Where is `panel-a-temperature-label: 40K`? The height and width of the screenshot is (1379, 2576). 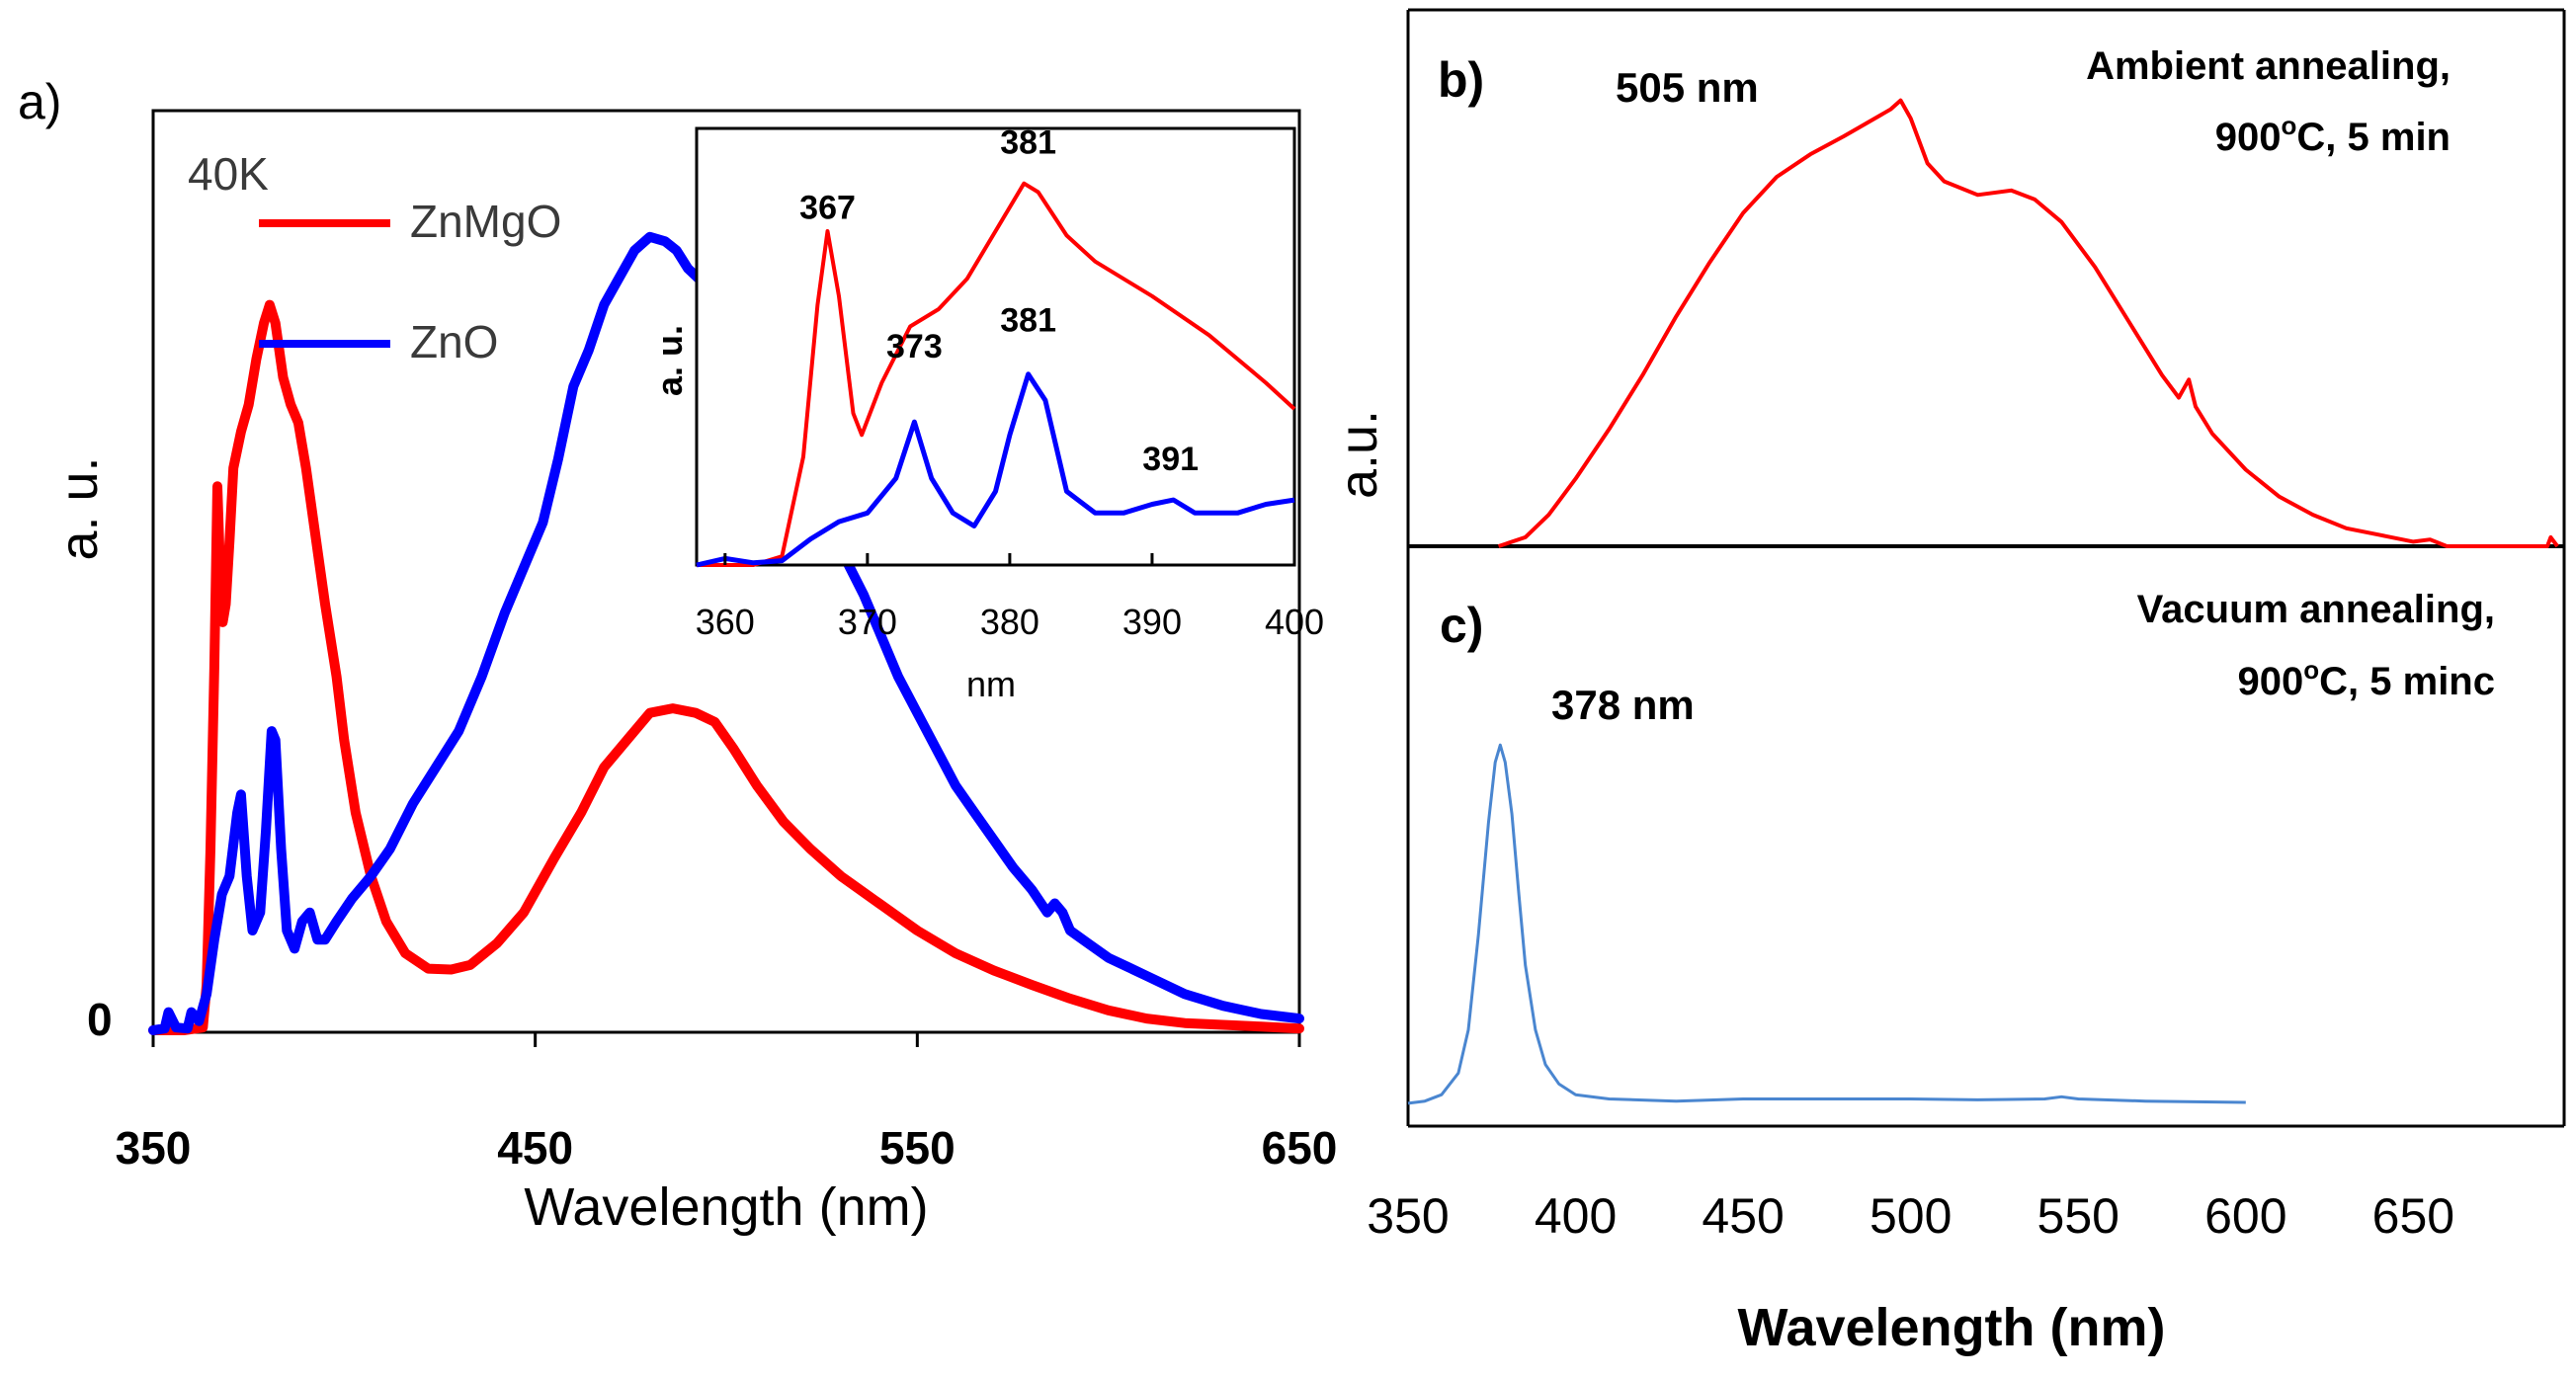
panel-a-temperature-label: 40K is located at coordinates (228, 174).